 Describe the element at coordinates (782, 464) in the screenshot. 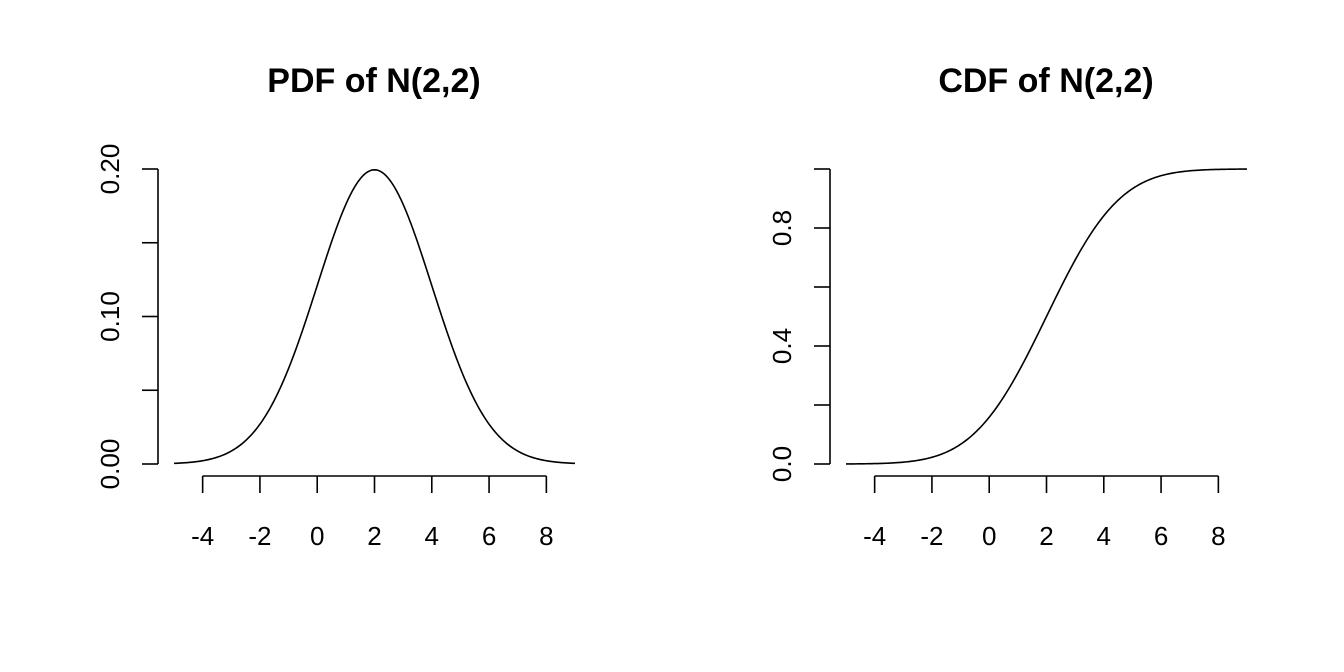

I see `cdf-y-tick-label: 0.0` at that location.